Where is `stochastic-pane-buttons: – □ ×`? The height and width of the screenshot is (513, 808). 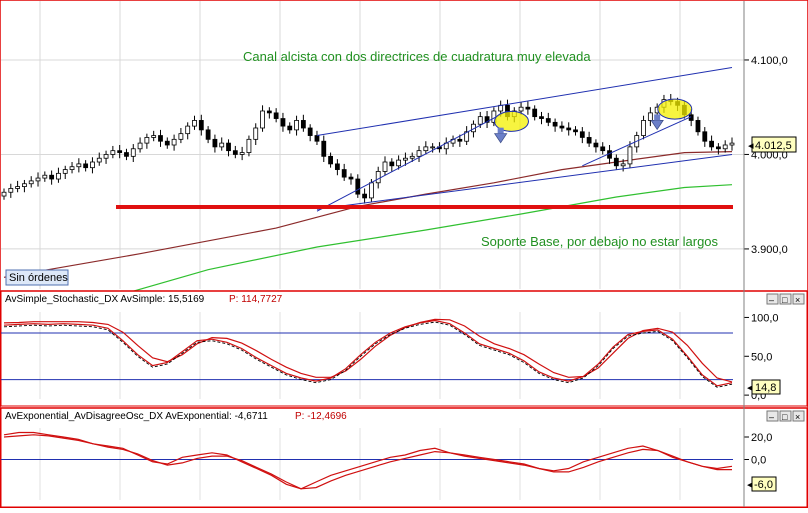 stochastic-pane-buttons: – □ × is located at coordinates (785, 299).